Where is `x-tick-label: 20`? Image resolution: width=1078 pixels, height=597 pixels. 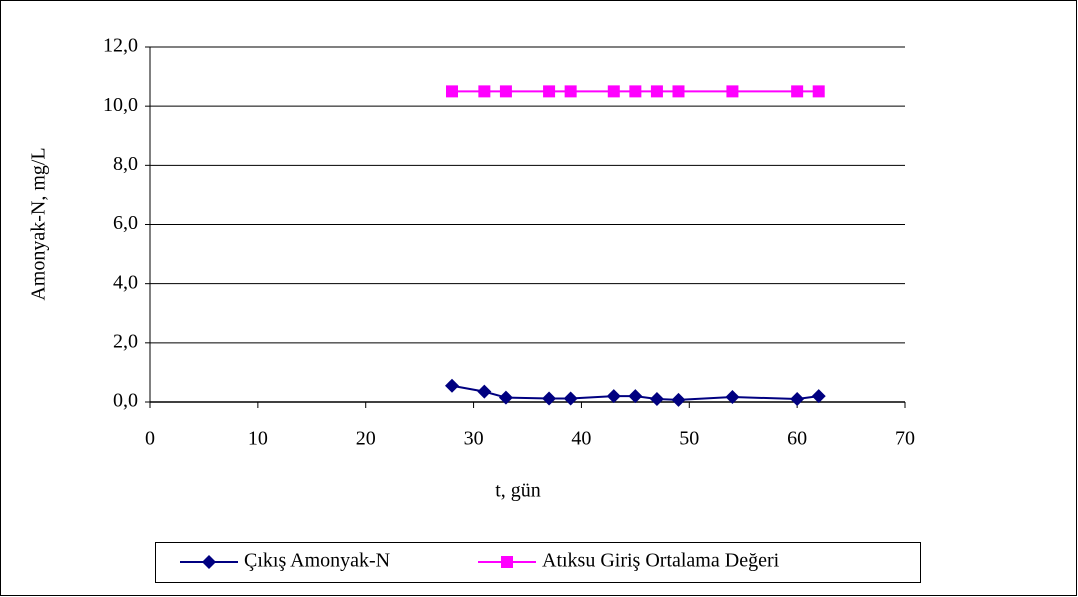 x-tick-label: 20 is located at coordinates (366, 439).